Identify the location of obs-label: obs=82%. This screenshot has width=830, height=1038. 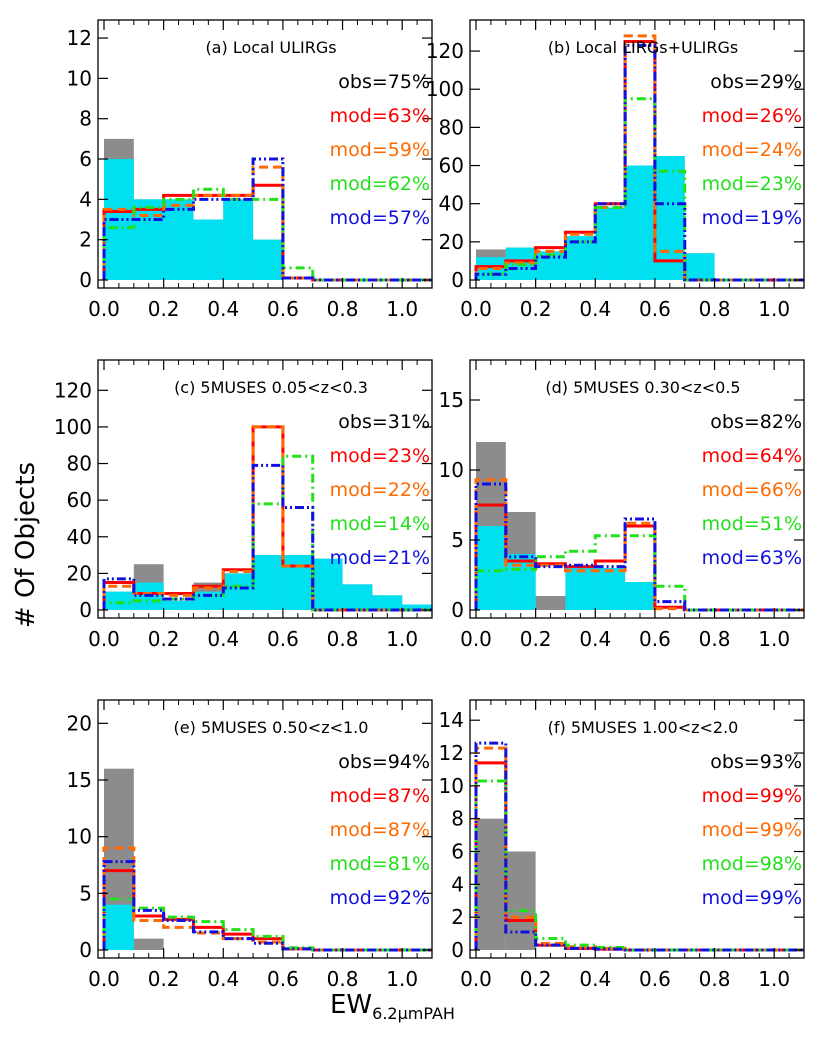
(756, 422).